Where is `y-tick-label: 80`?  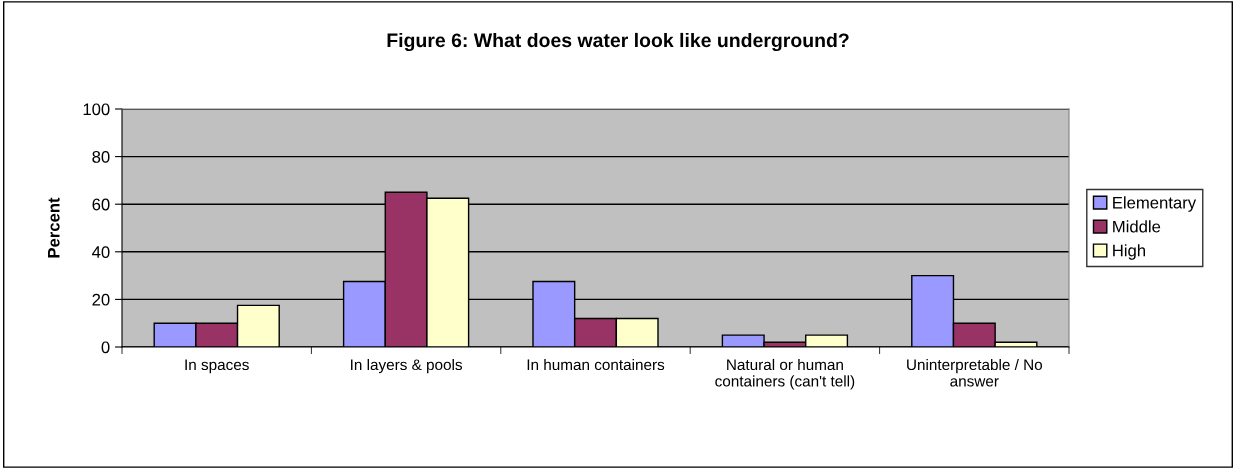
y-tick-label: 80 is located at coordinates (101, 157).